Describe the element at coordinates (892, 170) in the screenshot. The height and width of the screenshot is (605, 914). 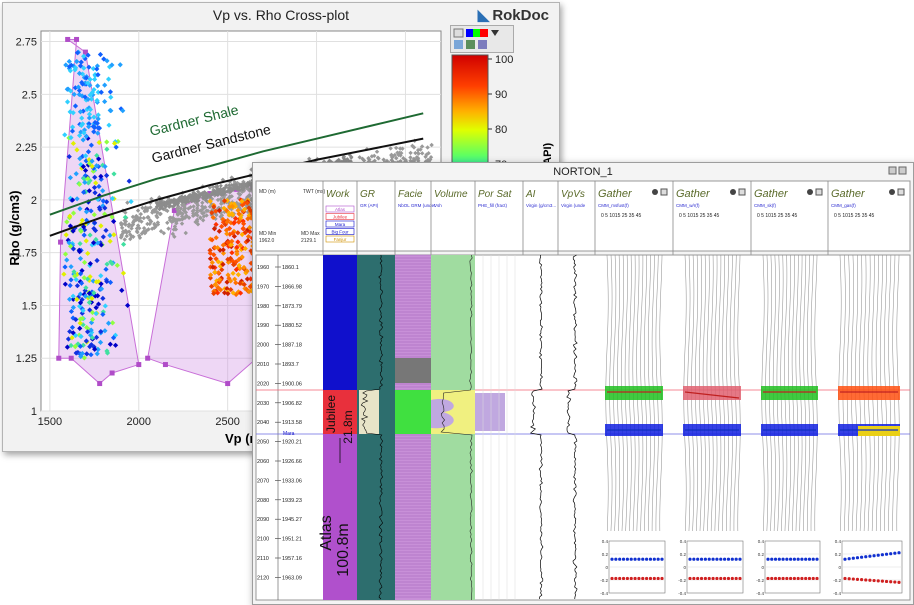
I see `minimize-icon` at that location.